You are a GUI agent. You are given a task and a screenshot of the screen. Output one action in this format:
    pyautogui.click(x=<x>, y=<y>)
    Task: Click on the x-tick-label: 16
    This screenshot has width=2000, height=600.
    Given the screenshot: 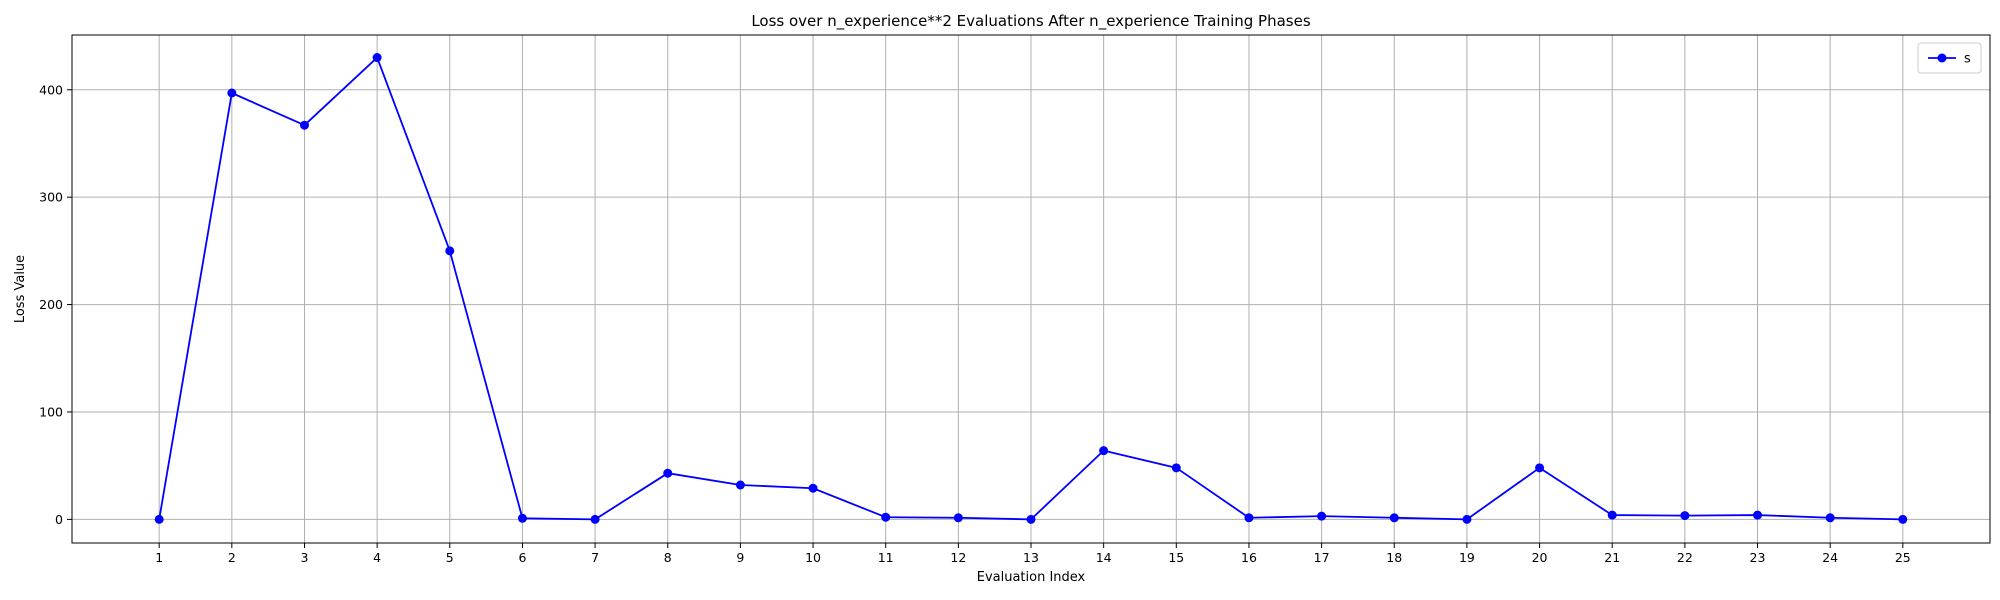 What is the action you would take?
    pyautogui.click(x=1249, y=557)
    